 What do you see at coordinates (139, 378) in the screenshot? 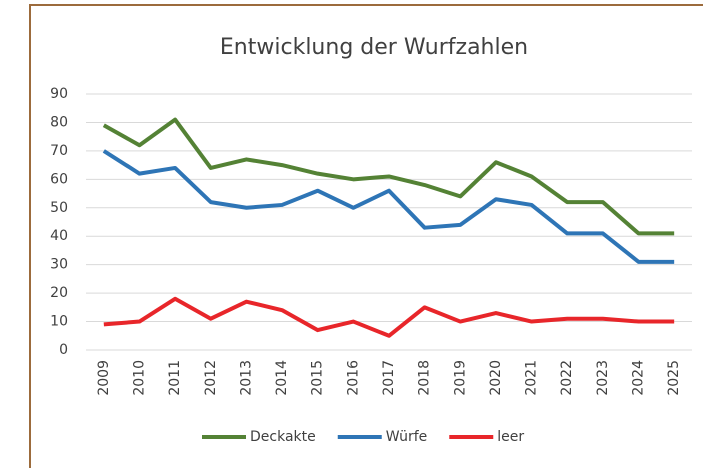
I see `x-tick-label: 2010` at bounding box center [139, 378].